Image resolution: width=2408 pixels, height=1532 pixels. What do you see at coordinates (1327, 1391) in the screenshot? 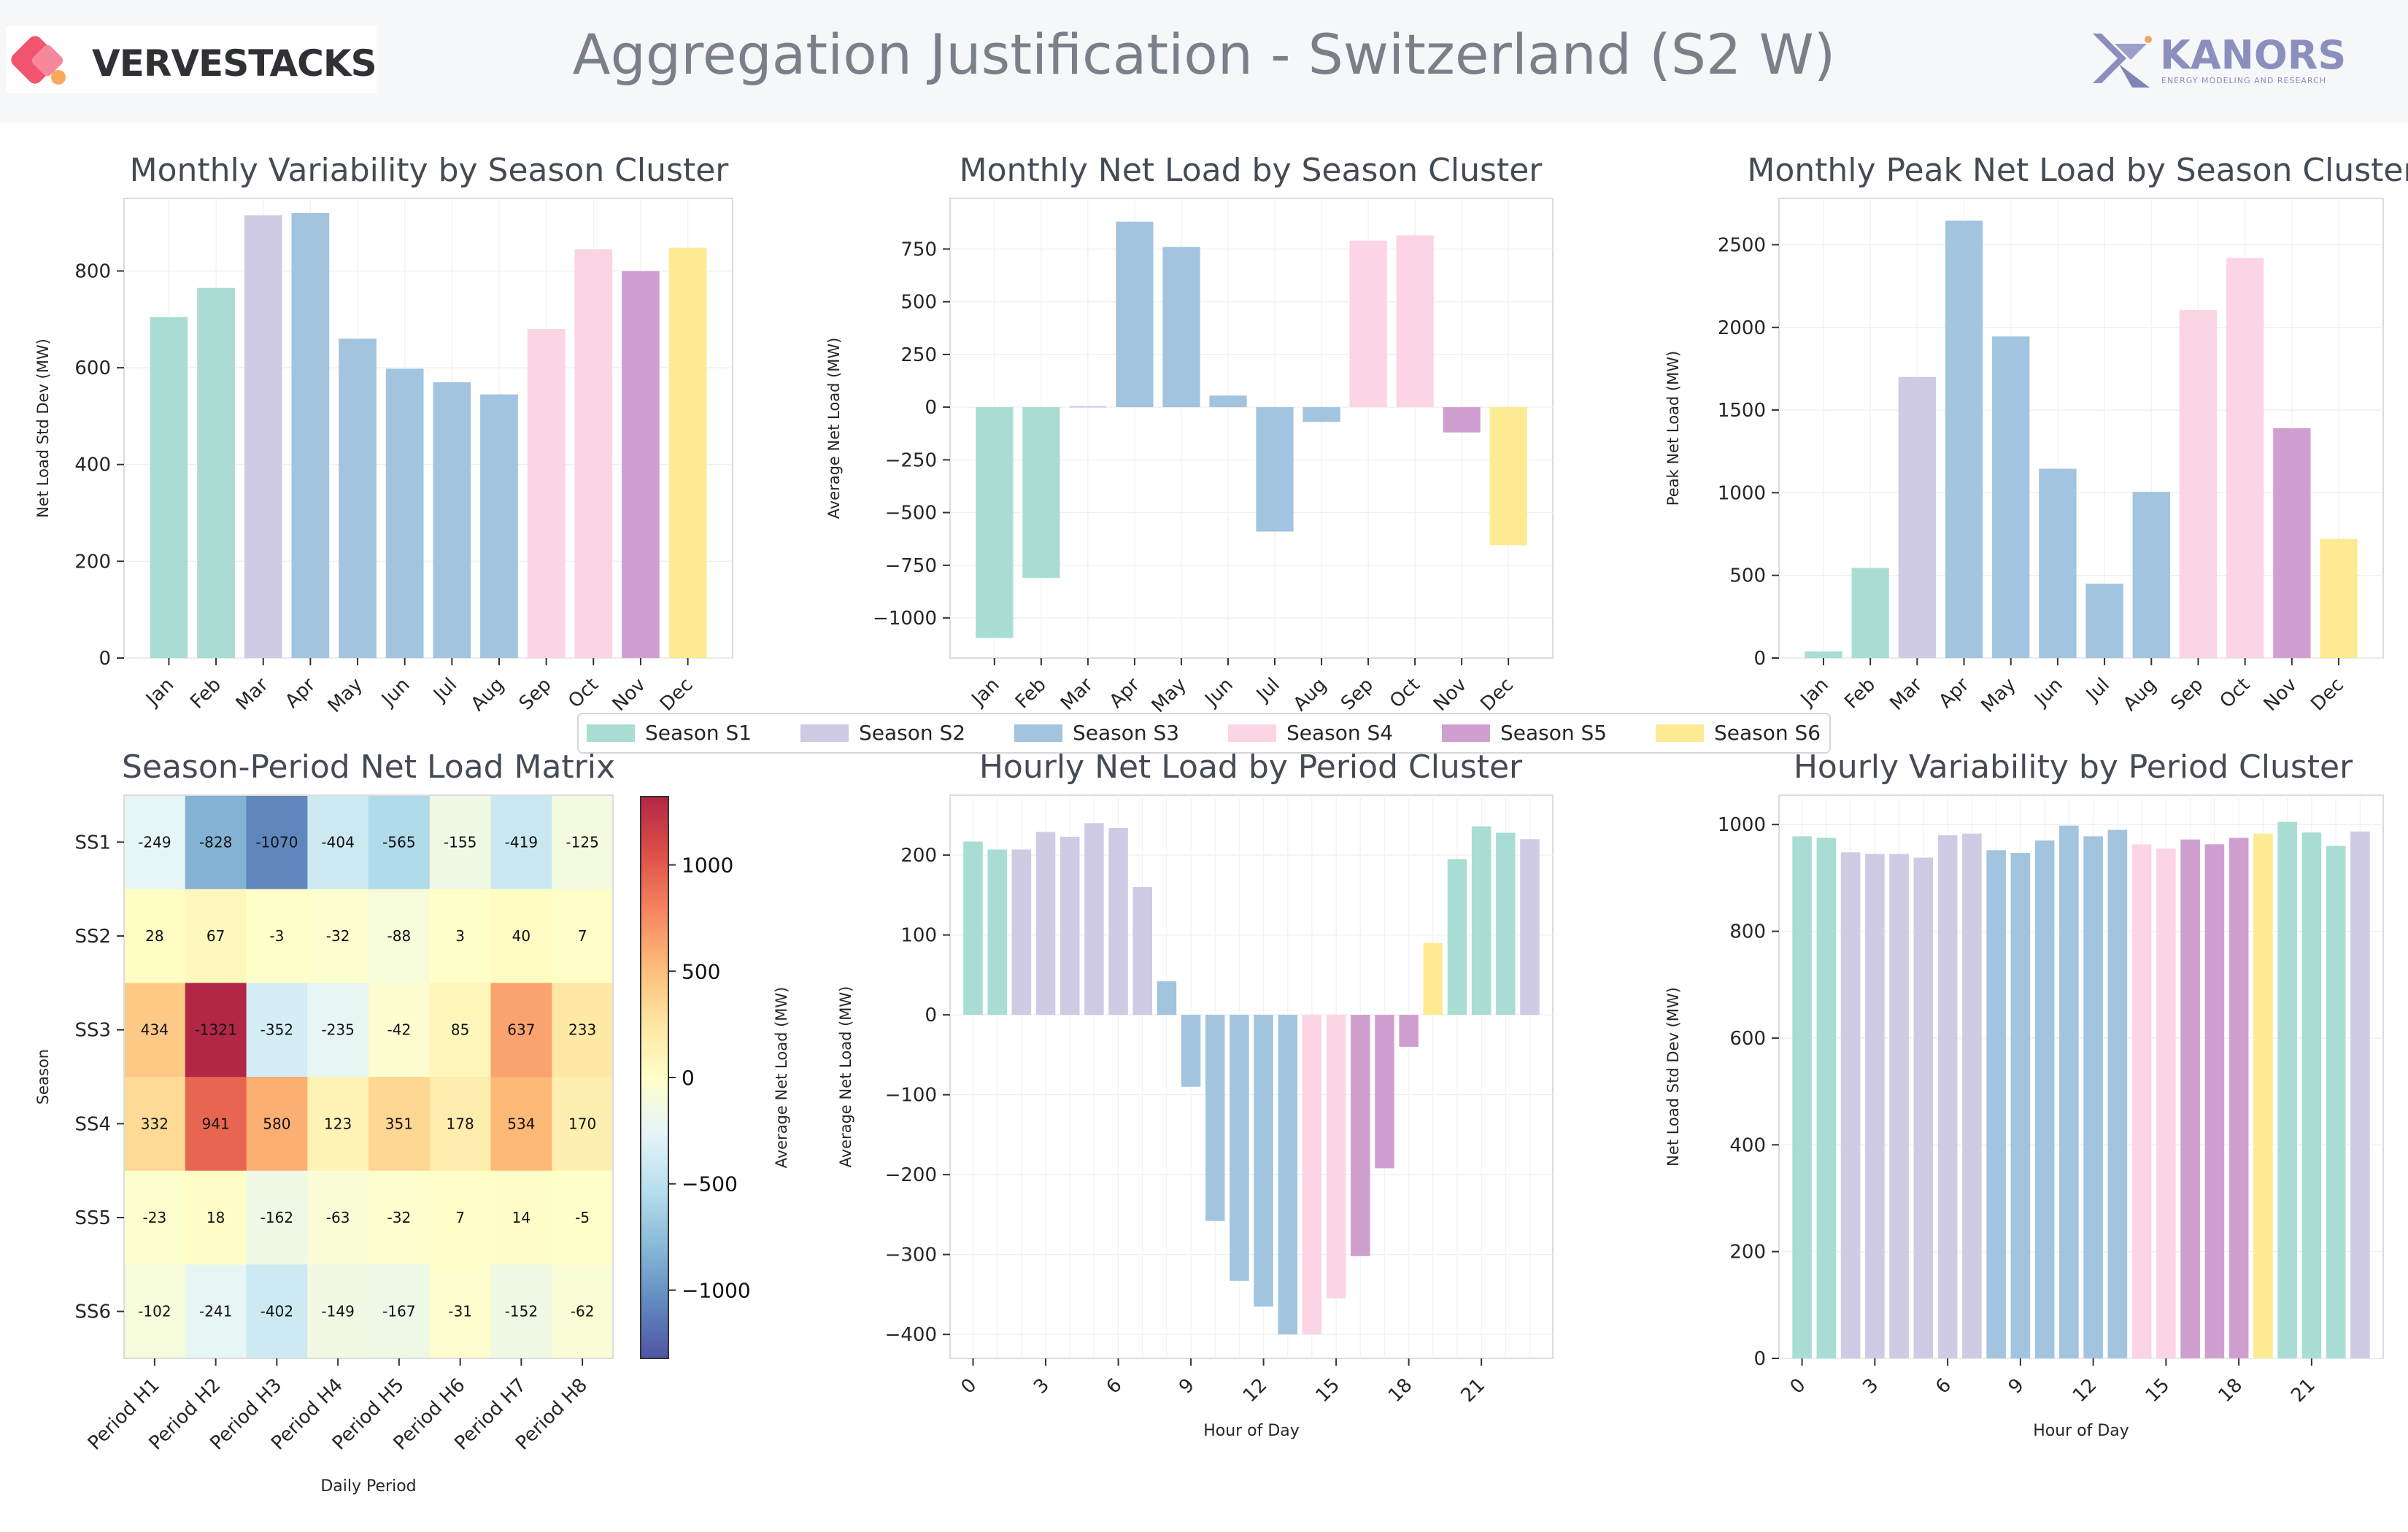
I see `x-tick-label: 15` at bounding box center [1327, 1391].